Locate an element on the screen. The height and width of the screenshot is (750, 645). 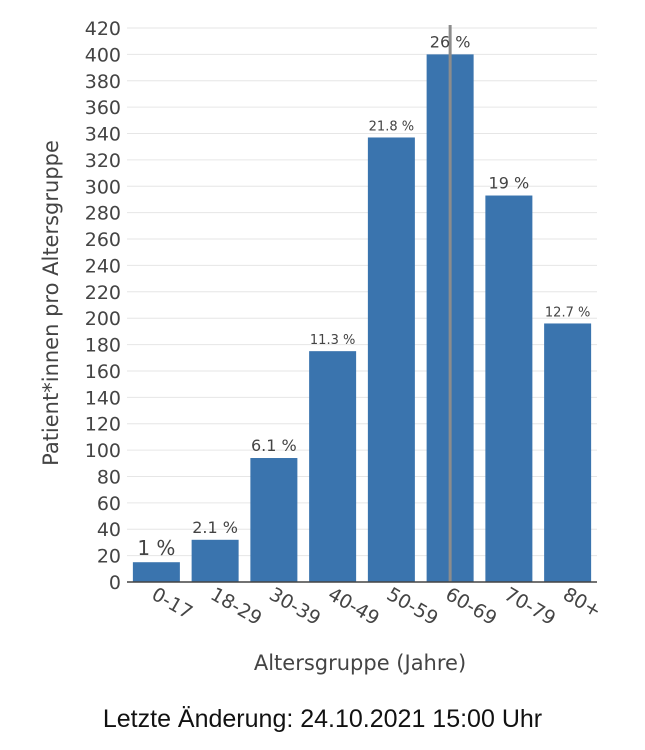
x-tick-label: 18-29 is located at coordinates (236, 606).